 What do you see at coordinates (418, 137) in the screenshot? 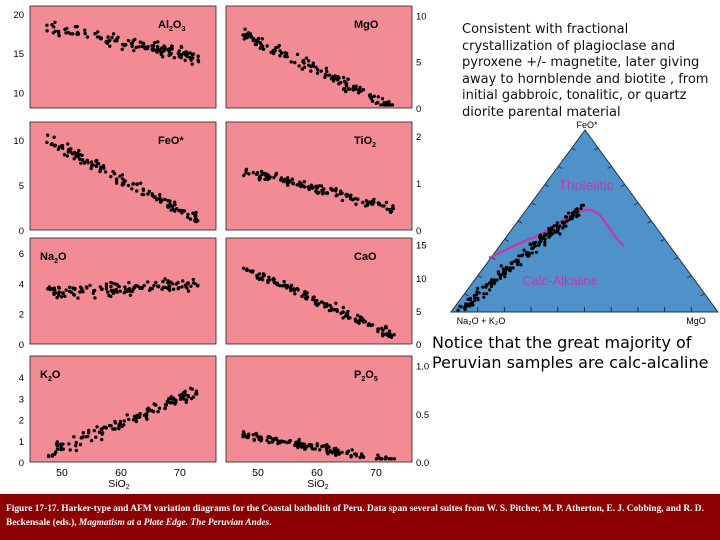
I see `y-tick-tio2-0: 2` at bounding box center [418, 137].